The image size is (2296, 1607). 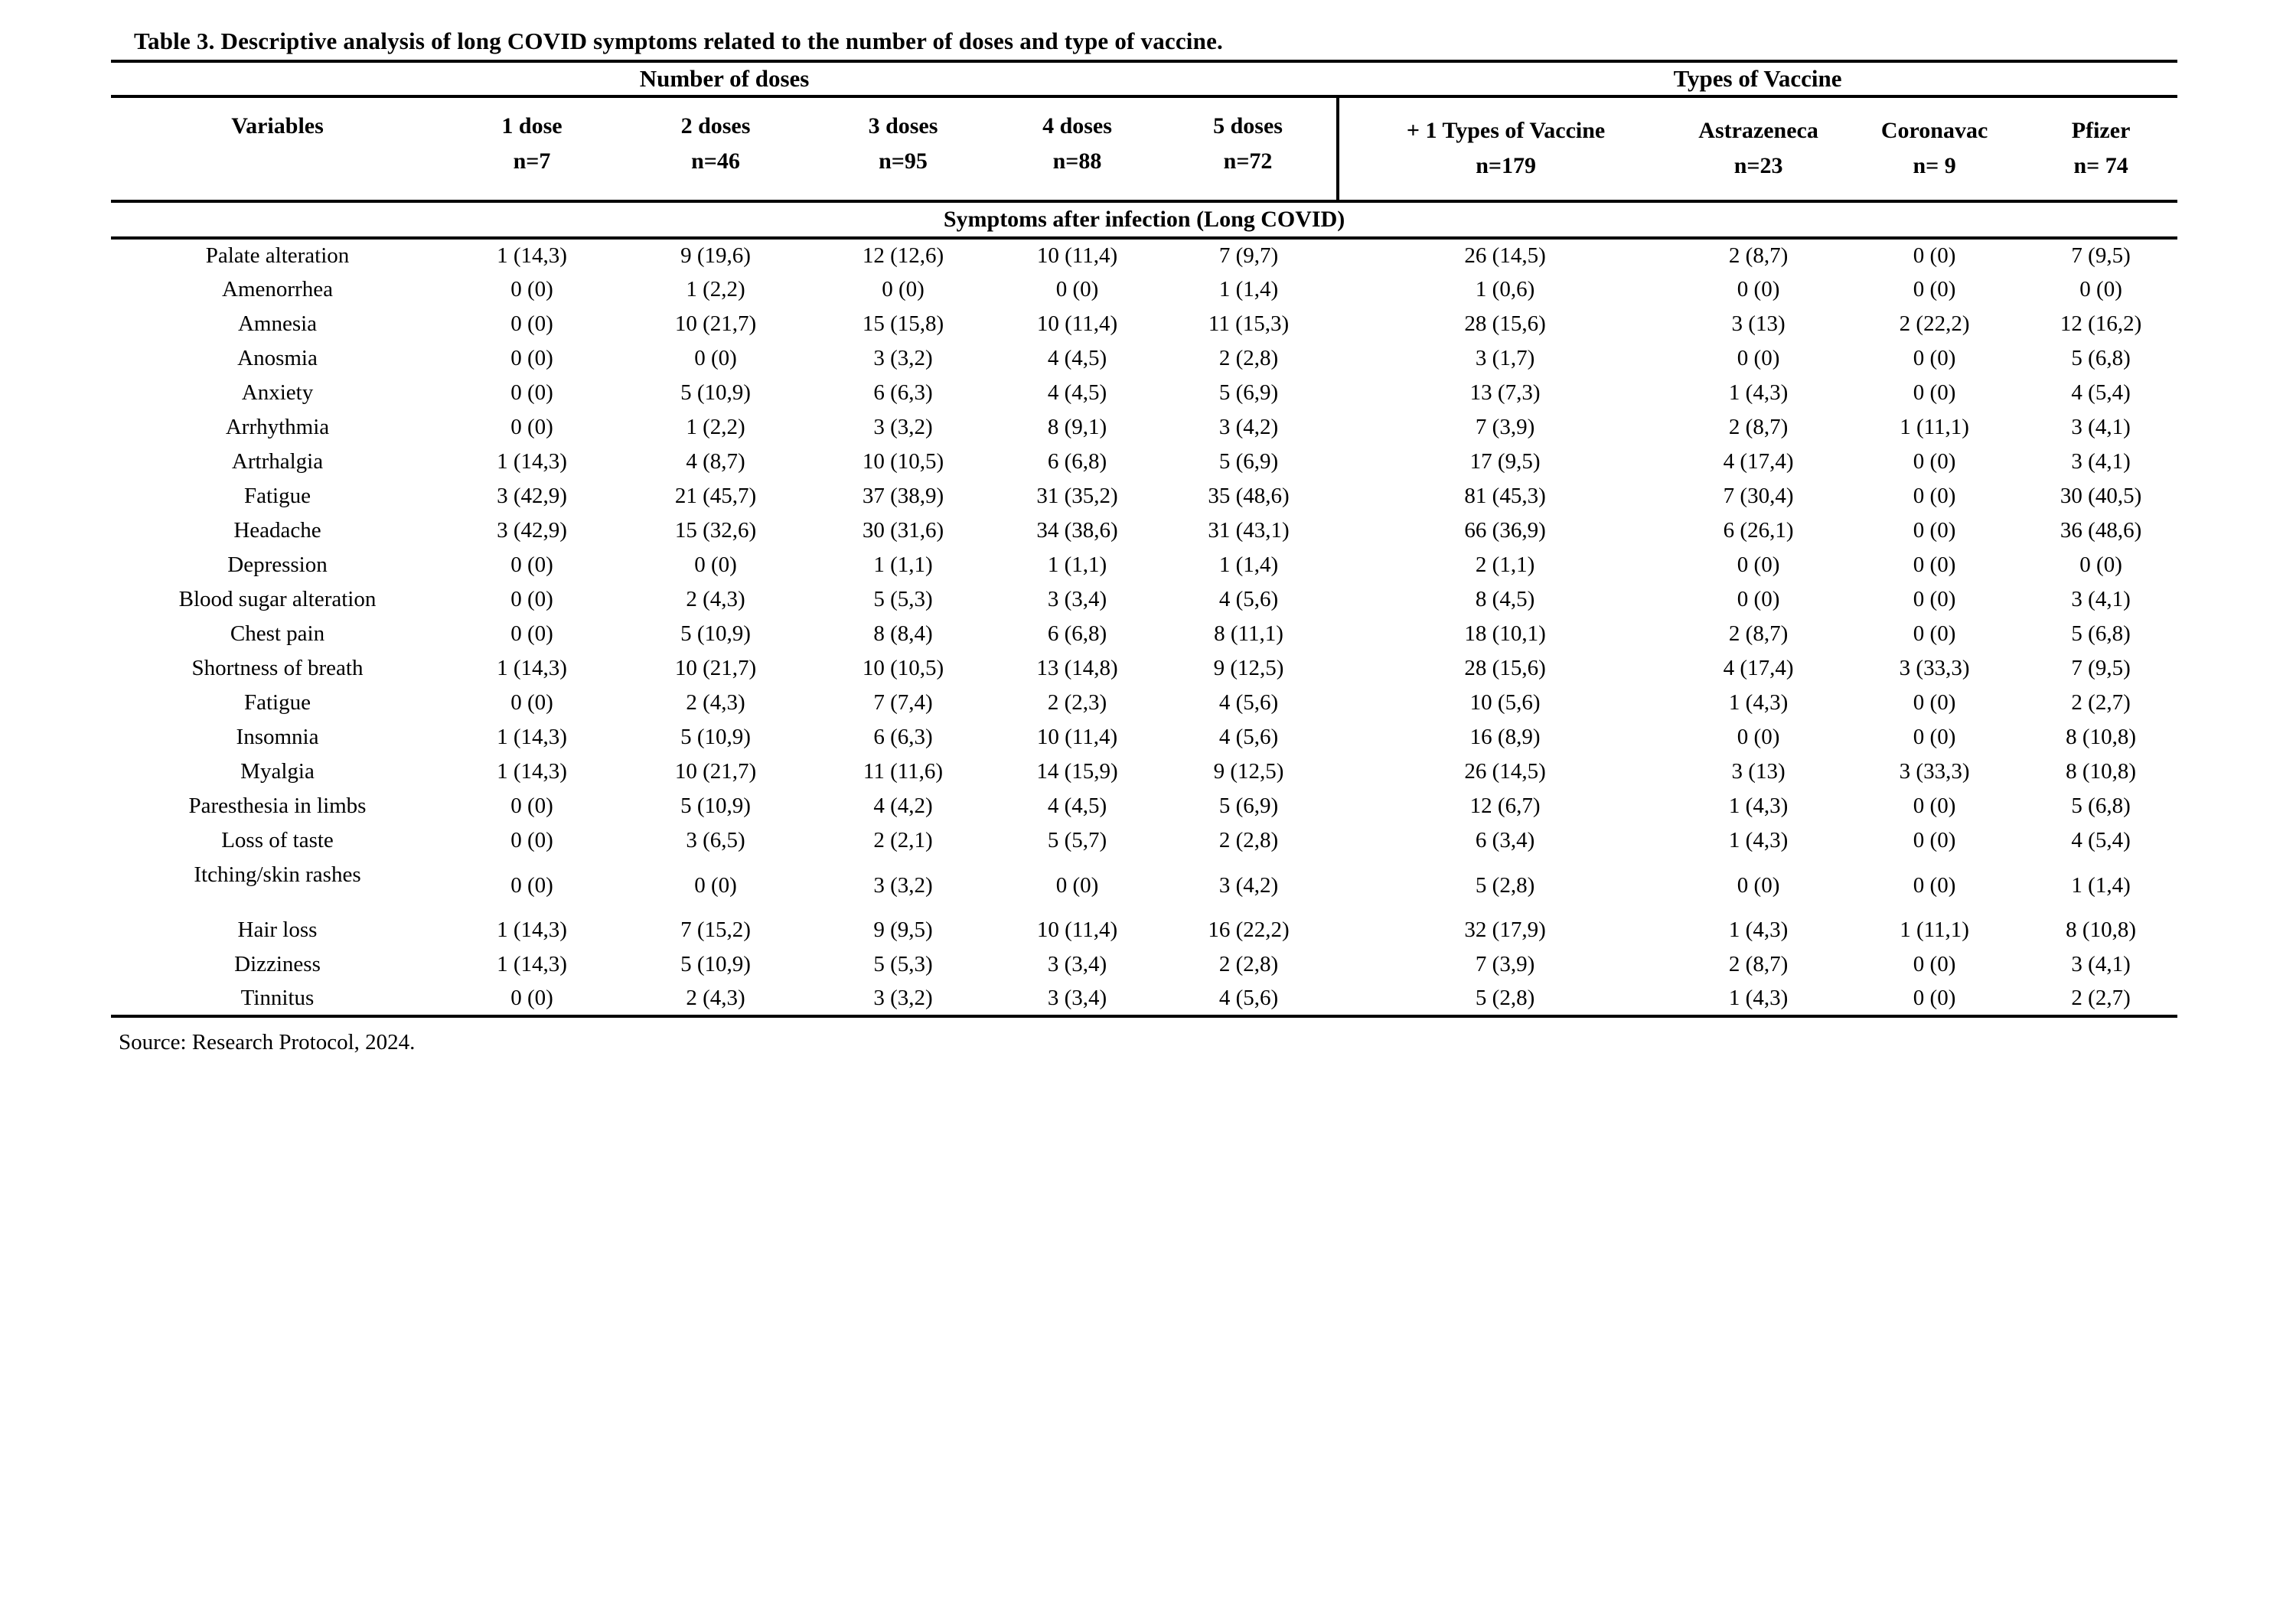 What do you see at coordinates (1758, 668) in the screenshot?
I see `data-cell: 4 (17,4)` at bounding box center [1758, 668].